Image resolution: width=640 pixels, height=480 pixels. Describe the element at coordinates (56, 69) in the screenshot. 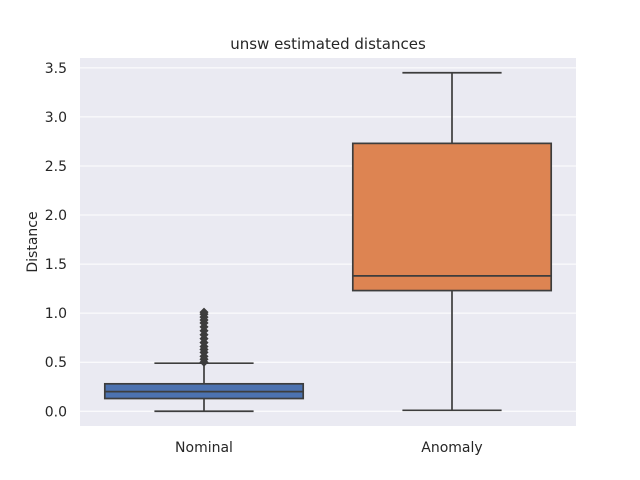

I see `y-tick-label: 3.5` at that location.